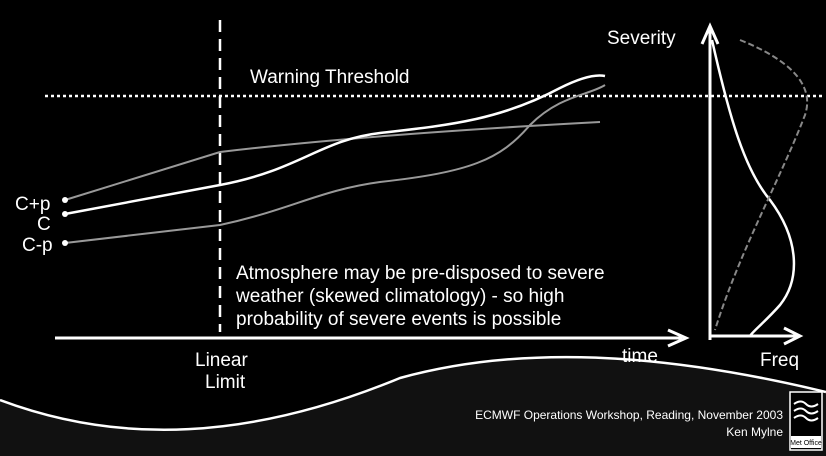 This screenshot has height=456, width=826. Describe the element at coordinates (221, 360) in the screenshot. I see `linear-limit-label: Linear` at that location.